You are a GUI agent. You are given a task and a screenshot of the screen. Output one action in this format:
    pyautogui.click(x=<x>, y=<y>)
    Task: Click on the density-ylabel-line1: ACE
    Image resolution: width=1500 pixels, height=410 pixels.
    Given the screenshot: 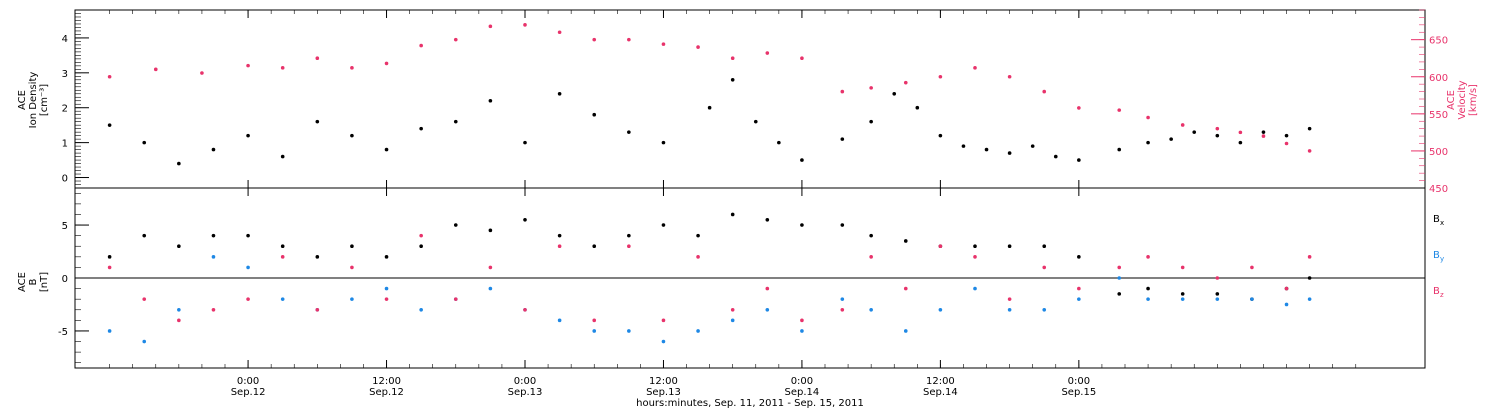 What is the action you would take?
    pyautogui.click(x=22, y=100)
    